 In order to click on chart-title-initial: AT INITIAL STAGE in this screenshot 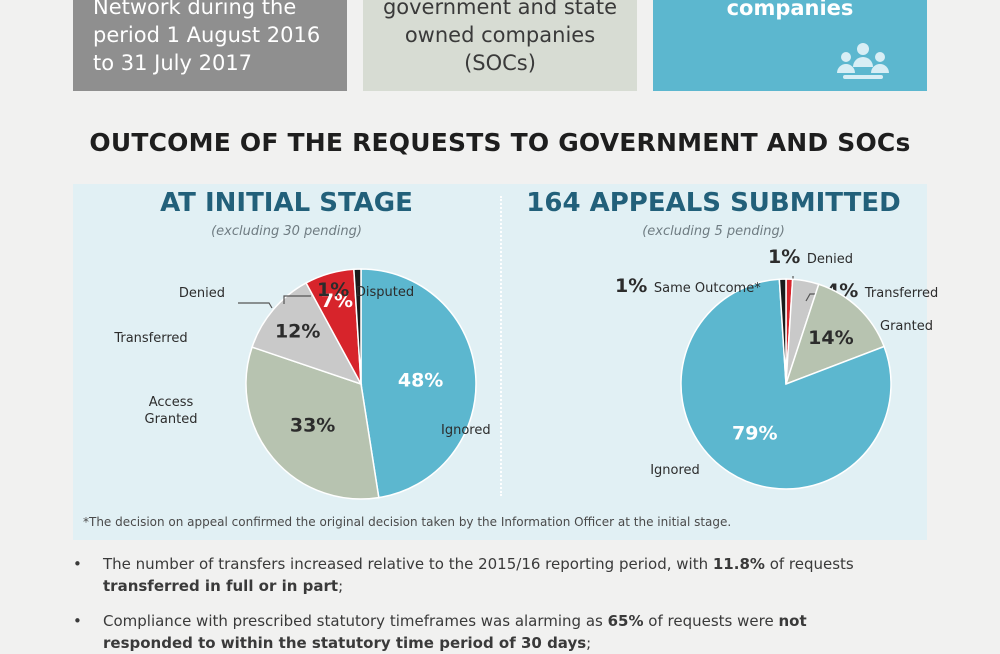, I will do `click(286, 203)`.